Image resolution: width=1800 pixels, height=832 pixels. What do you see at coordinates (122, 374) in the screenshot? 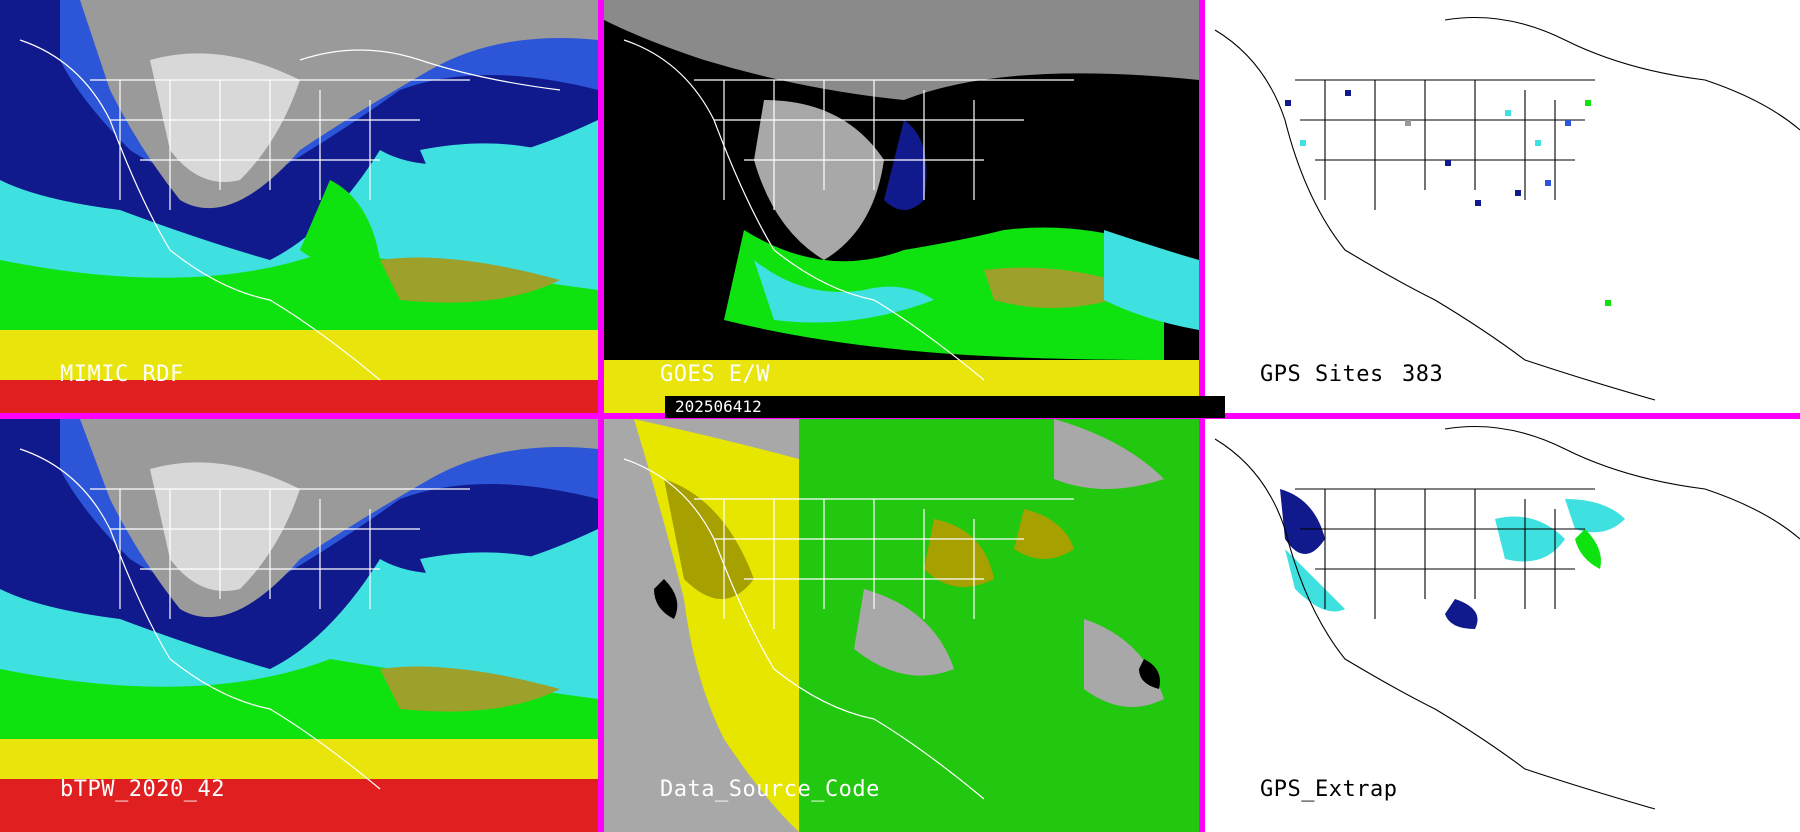
I see `panel-label: MIMIC RDF` at bounding box center [122, 374].